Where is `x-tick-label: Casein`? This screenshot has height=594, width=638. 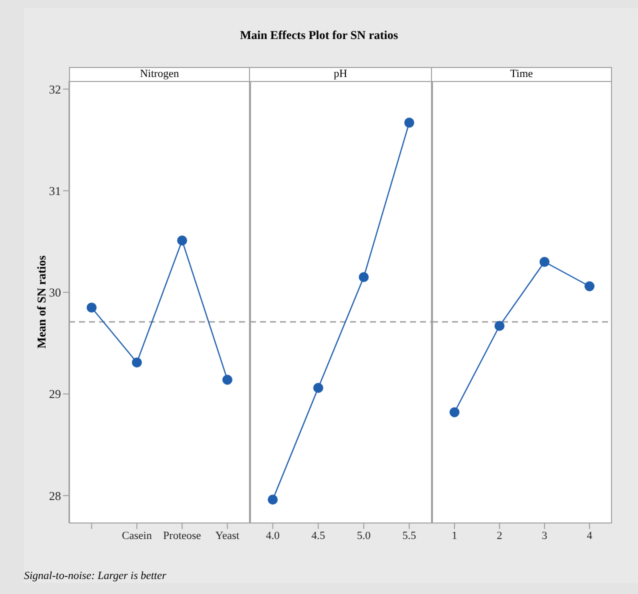
x-tick-label: Casein is located at coordinates (137, 536).